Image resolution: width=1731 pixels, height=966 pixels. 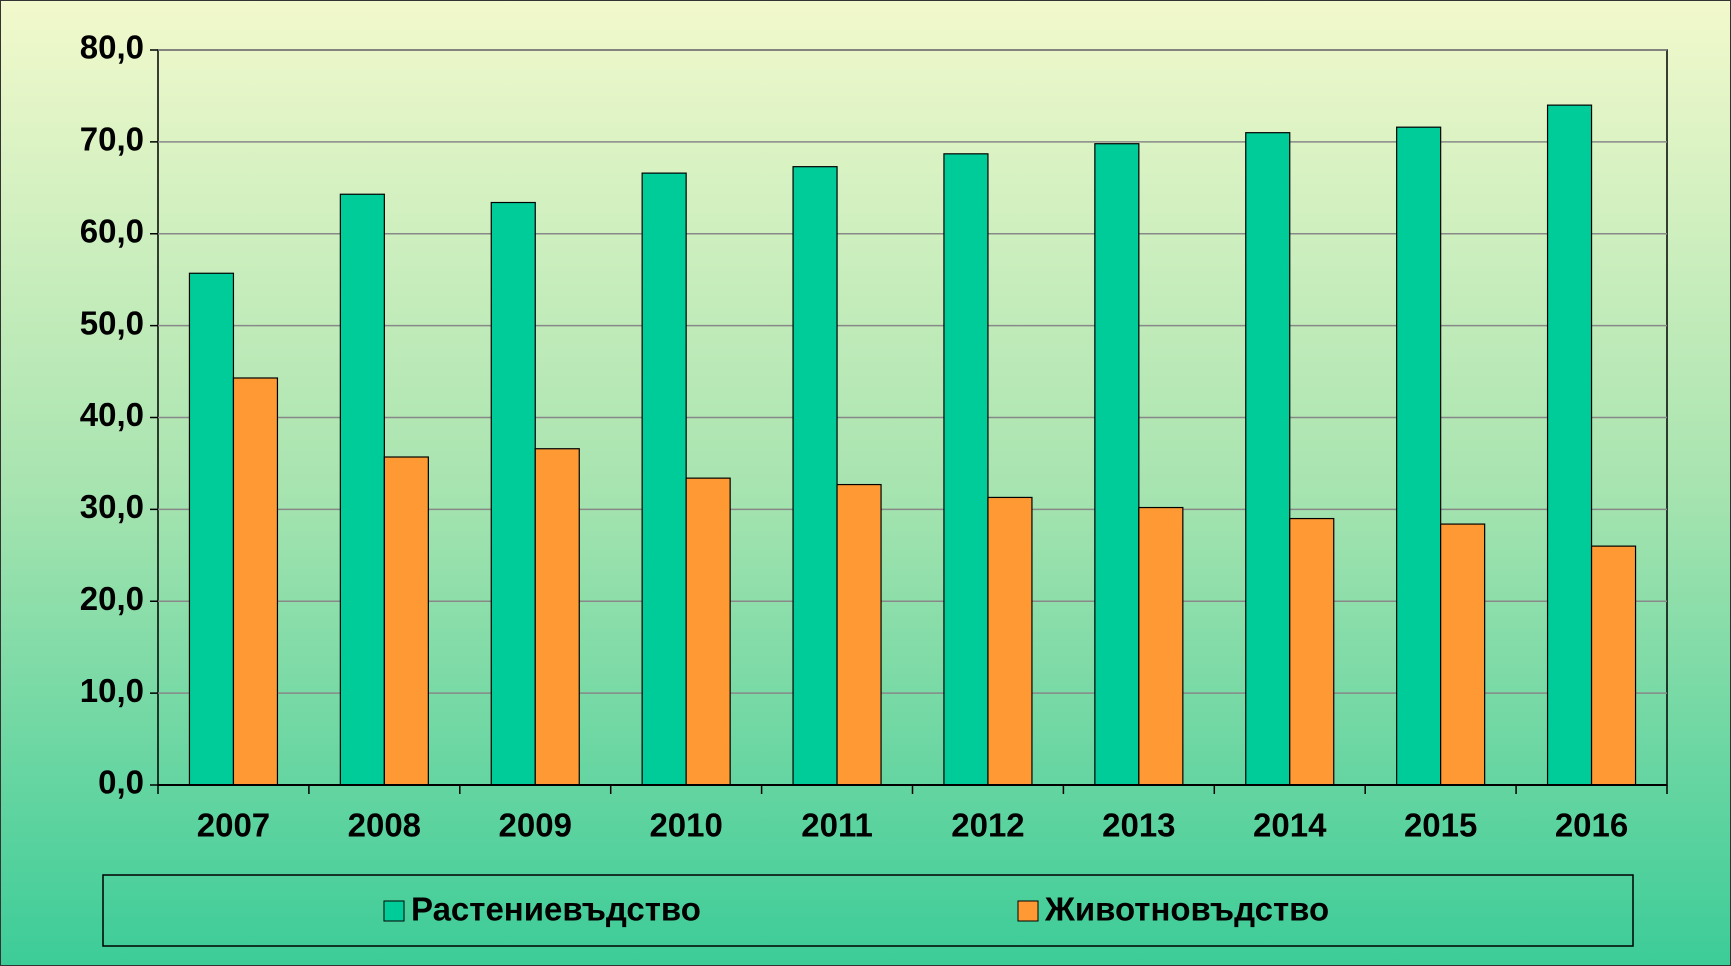 What do you see at coordinates (112, 690) in the screenshot?
I see `y-tick-label: 10,0` at bounding box center [112, 690].